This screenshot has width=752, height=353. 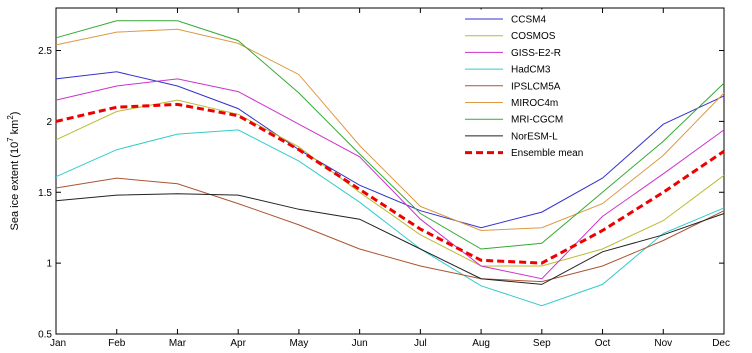 What do you see at coordinates (360, 343) in the screenshot?
I see `x-tick-label: Jun` at bounding box center [360, 343].